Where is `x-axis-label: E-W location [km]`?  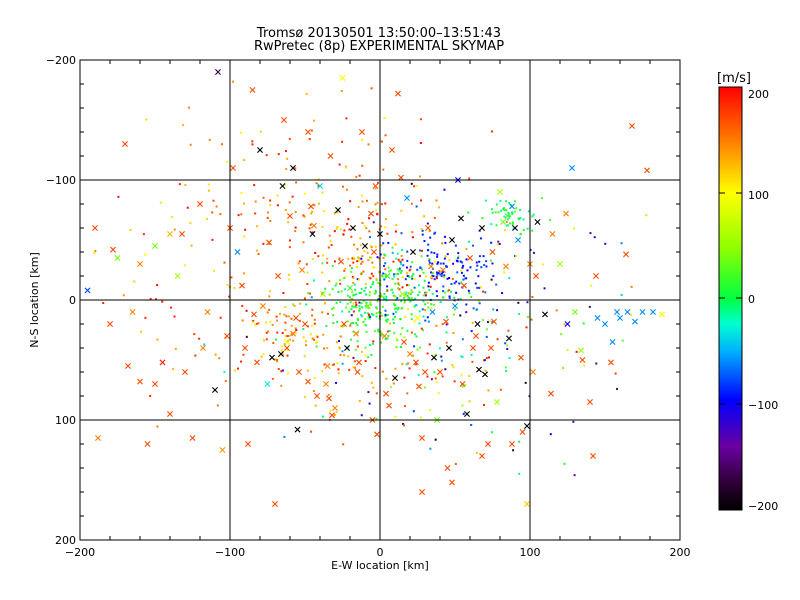 x-axis-label: E-W location [km] is located at coordinates (380, 565).